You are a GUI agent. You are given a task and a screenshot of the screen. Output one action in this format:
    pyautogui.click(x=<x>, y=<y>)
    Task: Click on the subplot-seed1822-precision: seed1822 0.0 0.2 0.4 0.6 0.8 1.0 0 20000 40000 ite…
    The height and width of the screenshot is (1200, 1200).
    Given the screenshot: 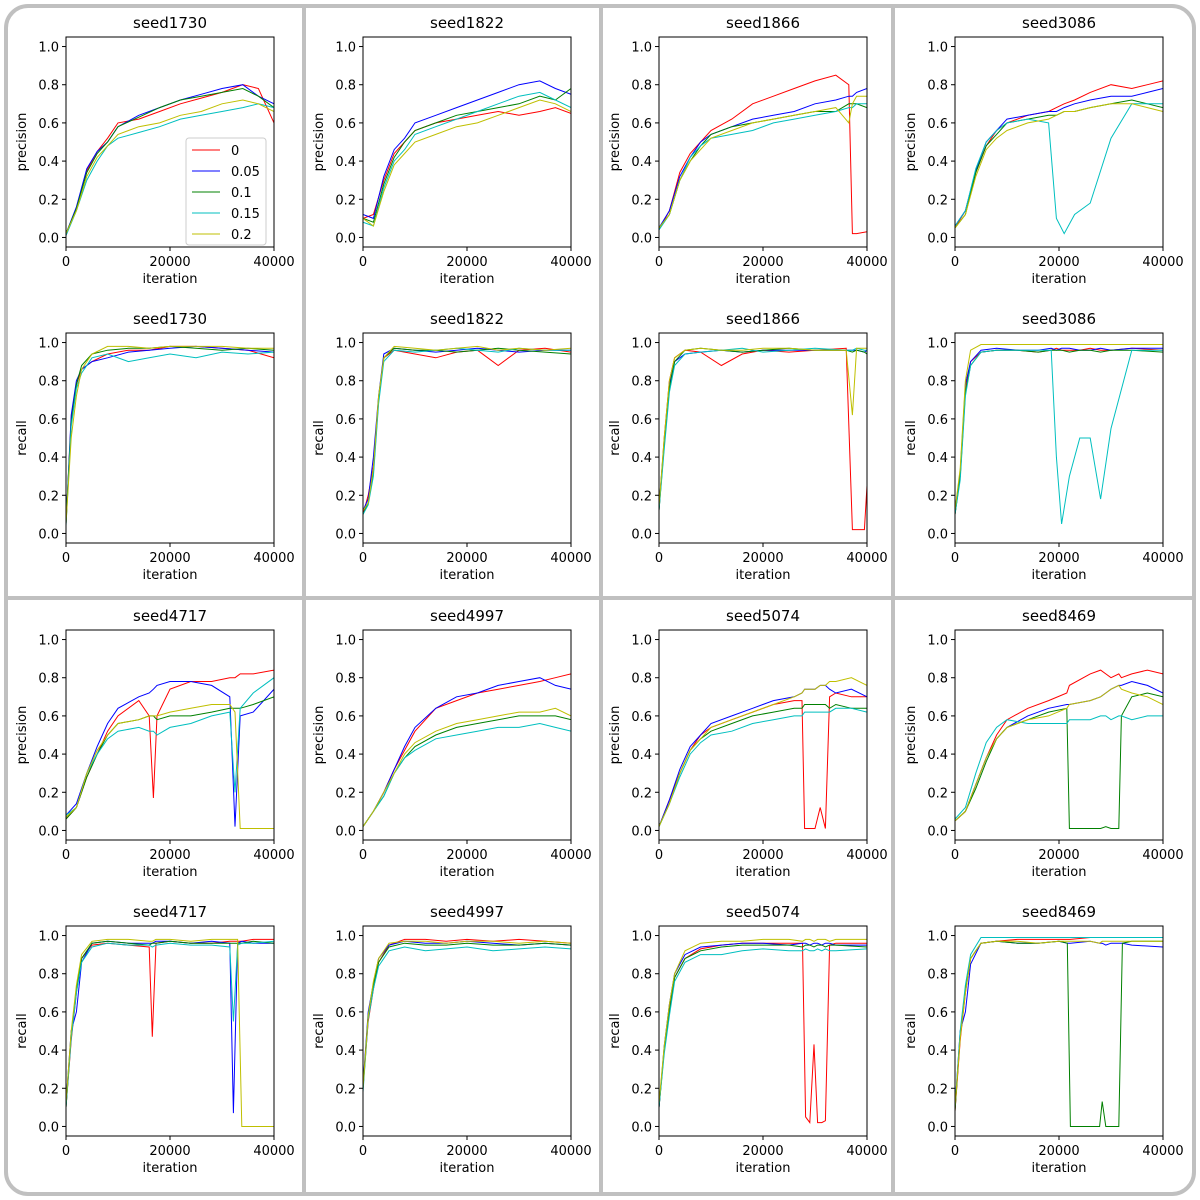 What is the action you would take?
    pyautogui.click(x=452, y=150)
    